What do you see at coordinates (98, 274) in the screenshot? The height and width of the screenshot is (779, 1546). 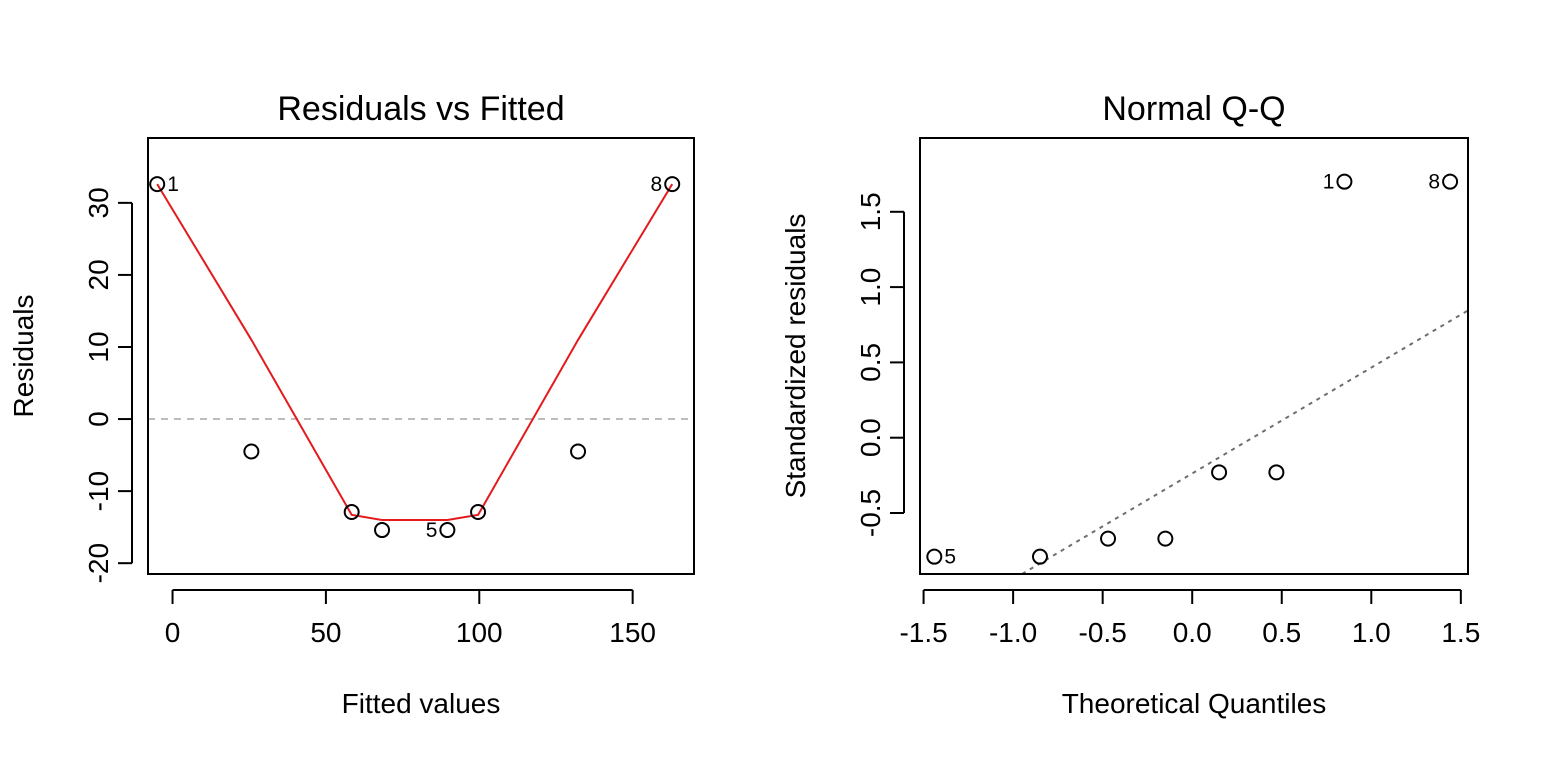 I see `y-tick-label: 20` at bounding box center [98, 274].